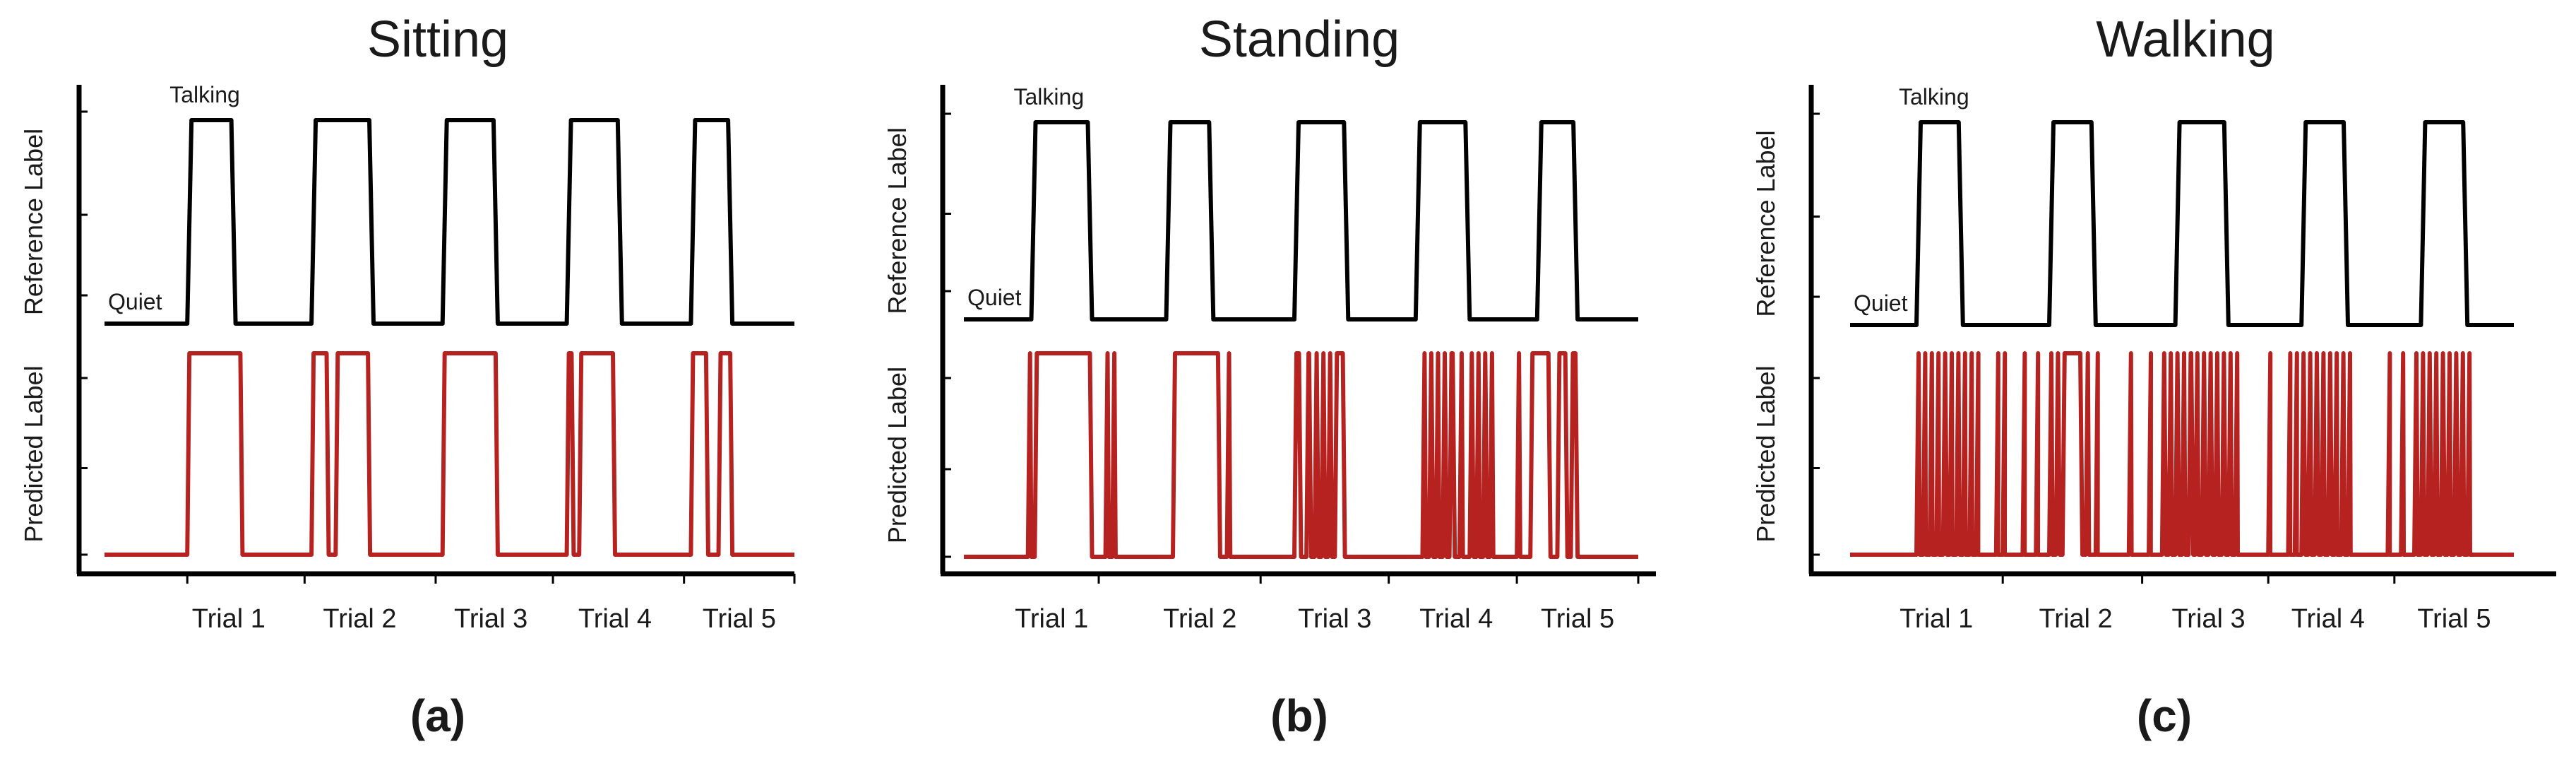  Describe the element at coordinates (2164, 715) in the screenshot. I see `panel-label: (c)` at that location.